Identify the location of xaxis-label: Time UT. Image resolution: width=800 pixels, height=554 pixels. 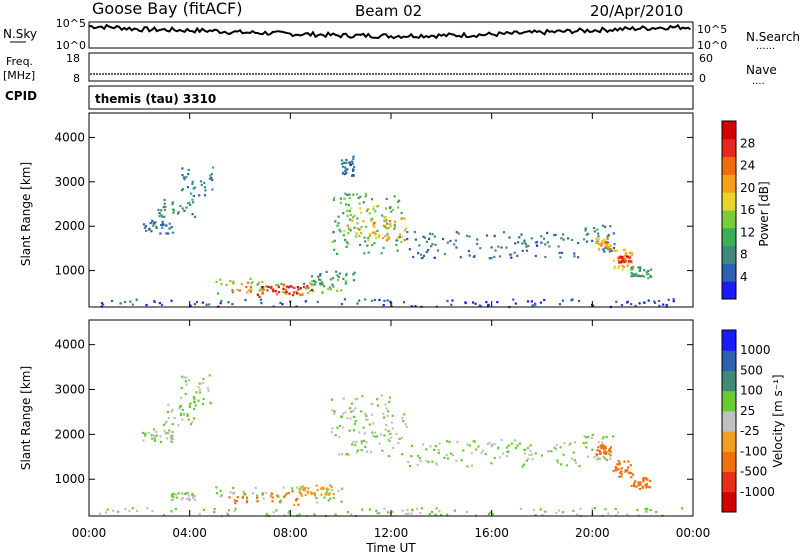
(390, 547).